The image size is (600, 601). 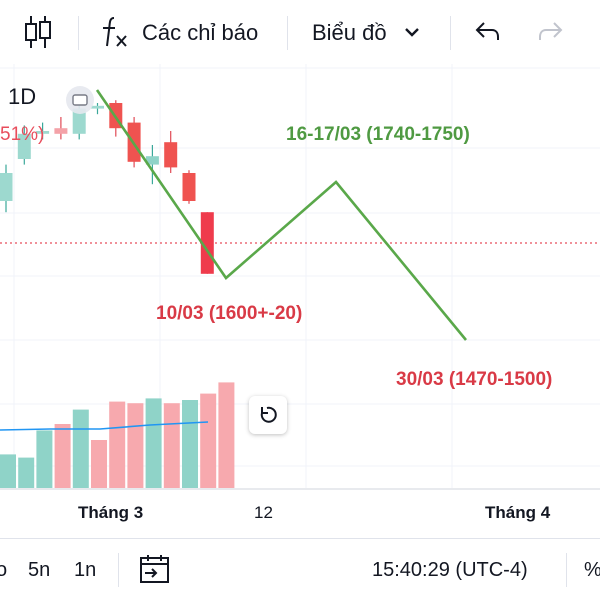 I want to click on indicators-button: Các chỉ báo, so click(x=200, y=32).